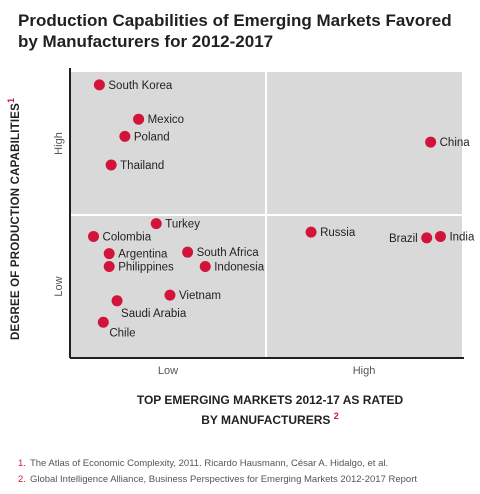 The width and height of the screenshot is (480, 494). Describe the element at coordinates (182, 225) in the screenshot. I see `point-label-turkey: Turkey` at that location.